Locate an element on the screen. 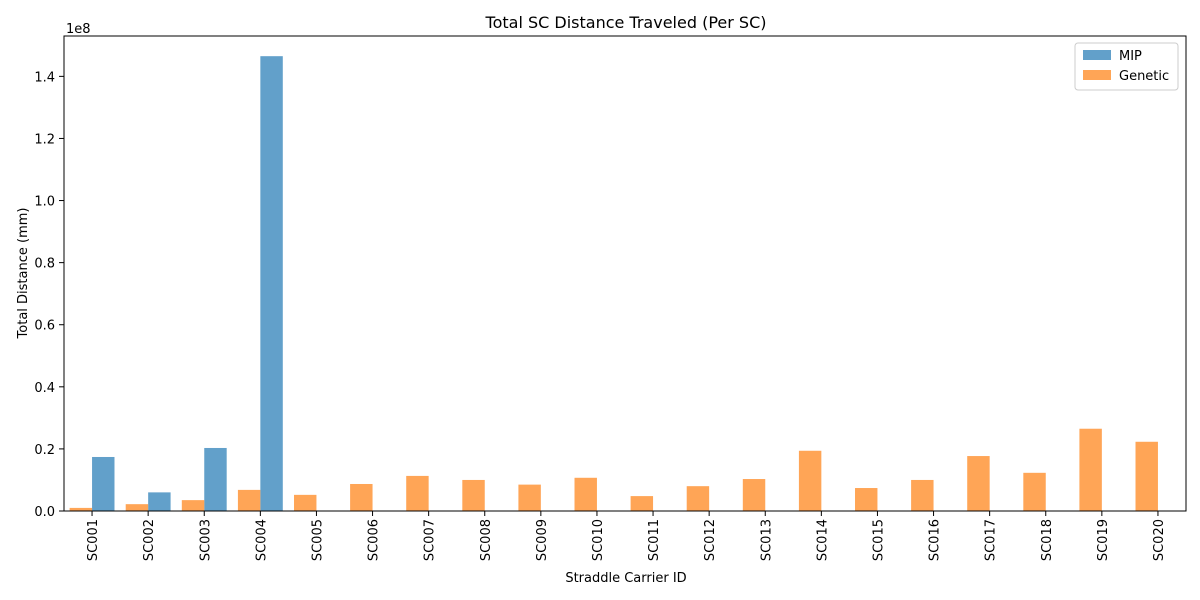  legend-label-mip: MIP is located at coordinates (1130, 56).